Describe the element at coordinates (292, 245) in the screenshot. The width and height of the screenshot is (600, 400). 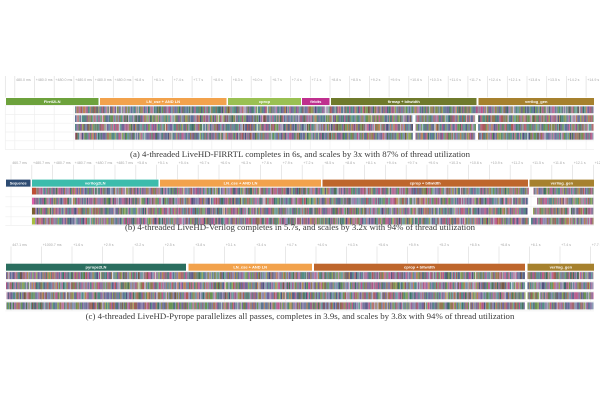
I see `svg-text: +4.7 s` at that location.